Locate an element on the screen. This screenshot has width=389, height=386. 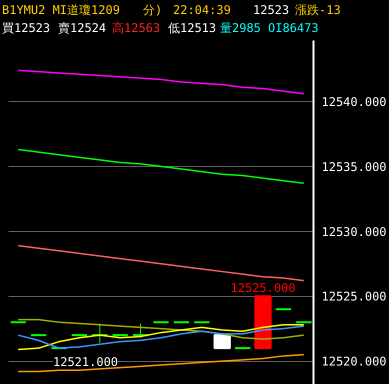
y-tick-label: 12535.000 is located at coordinates (354, 167).